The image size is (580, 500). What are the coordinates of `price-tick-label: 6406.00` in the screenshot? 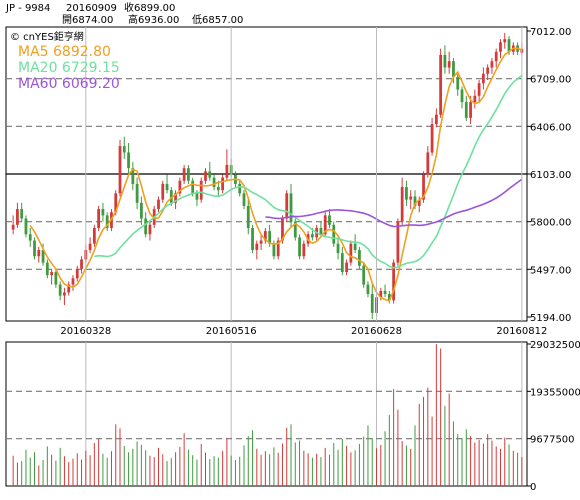 It's located at (550, 127).